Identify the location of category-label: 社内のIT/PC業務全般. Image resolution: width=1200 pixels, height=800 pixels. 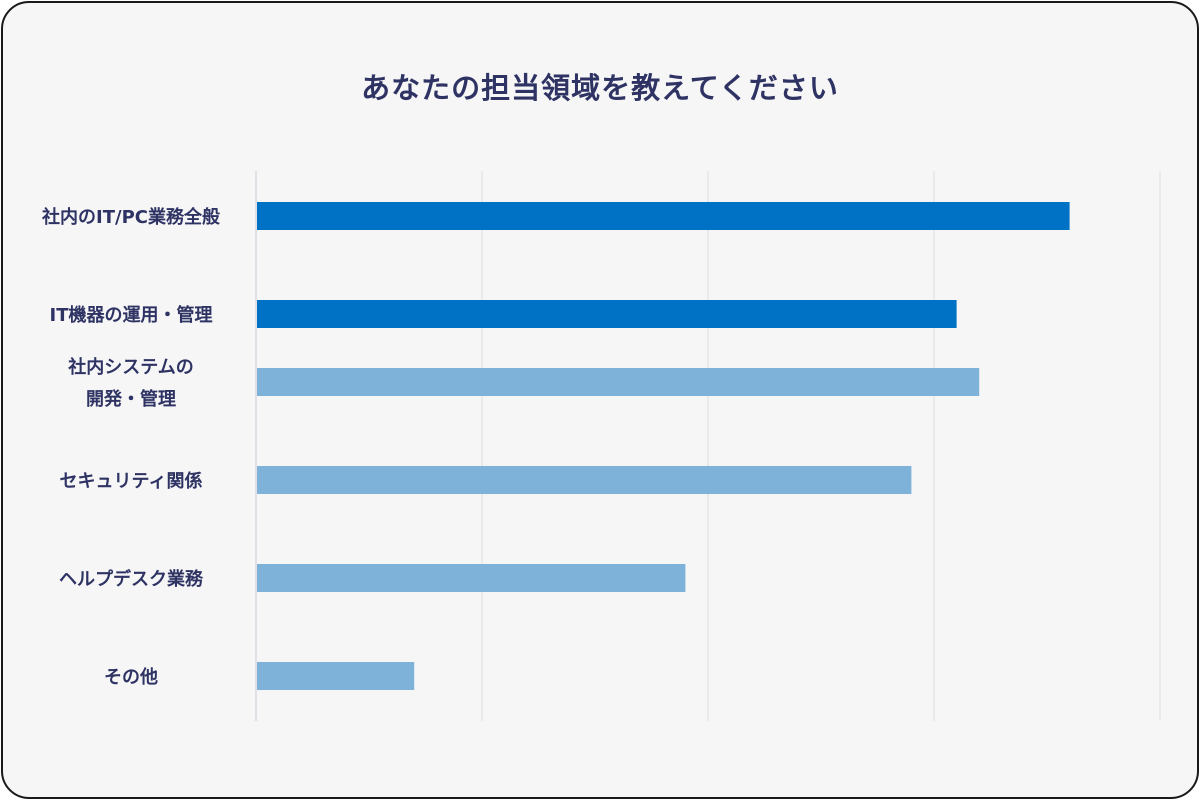
(131, 217).